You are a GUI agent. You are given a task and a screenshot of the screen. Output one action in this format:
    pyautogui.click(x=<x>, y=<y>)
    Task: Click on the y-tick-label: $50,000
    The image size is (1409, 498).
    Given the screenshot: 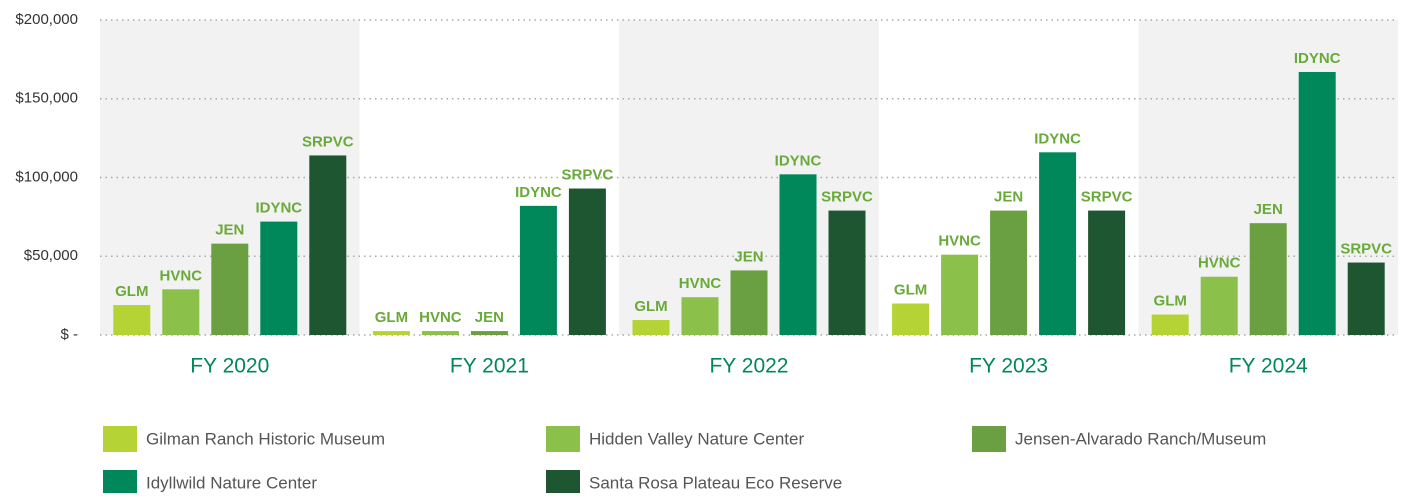 What is the action you would take?
    pyautogui.click(x=51, y=255)
    